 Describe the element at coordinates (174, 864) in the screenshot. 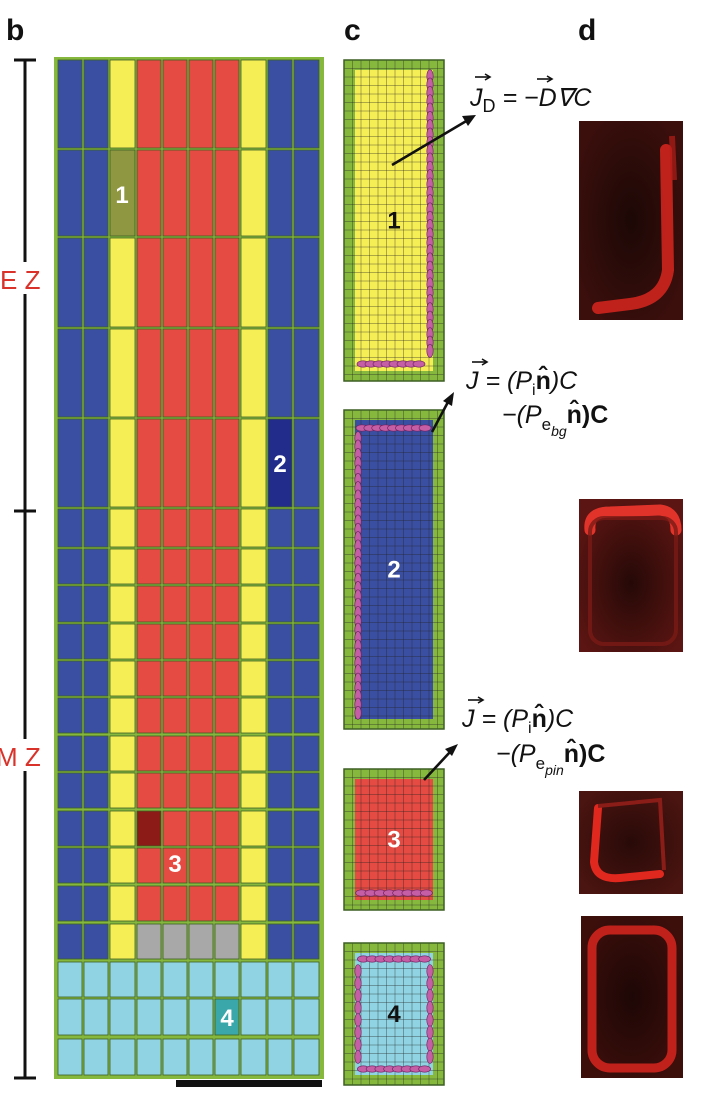

I see `cell-number-3: 3` at that location.